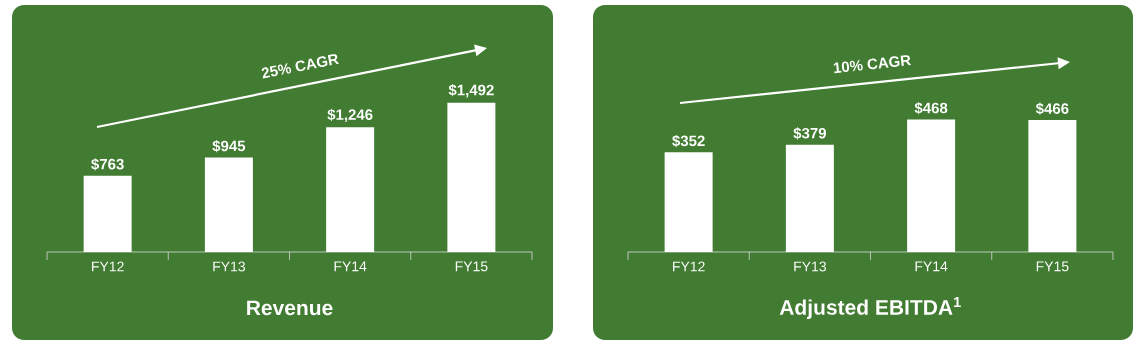 This screenshot has height=355, width=1143. What do you see at coordinates (688, 141) in the screenshot?
I see `data-label: $352` at bounding box center [688, 141].